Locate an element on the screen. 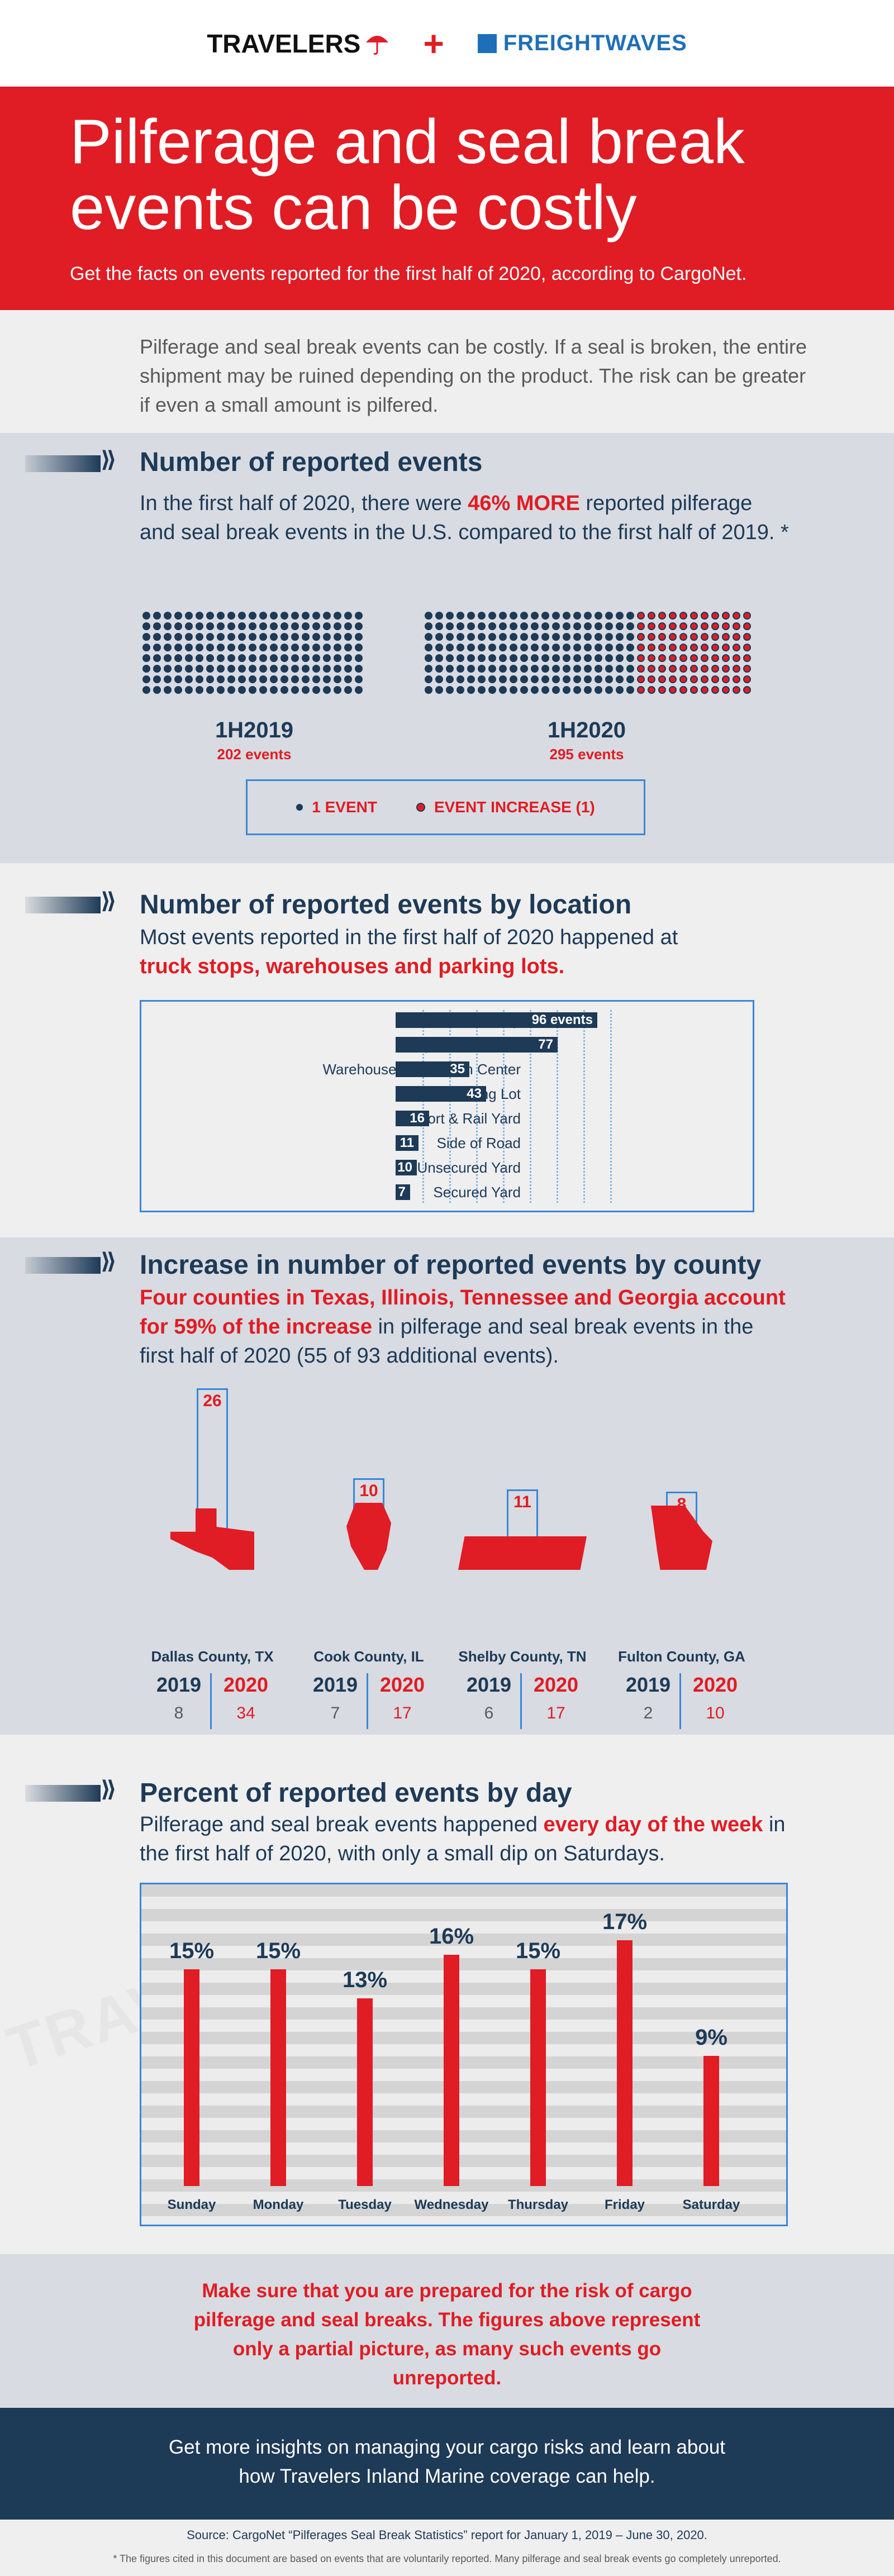  day-value-label: 17% is located at coordinates (625, 1922).